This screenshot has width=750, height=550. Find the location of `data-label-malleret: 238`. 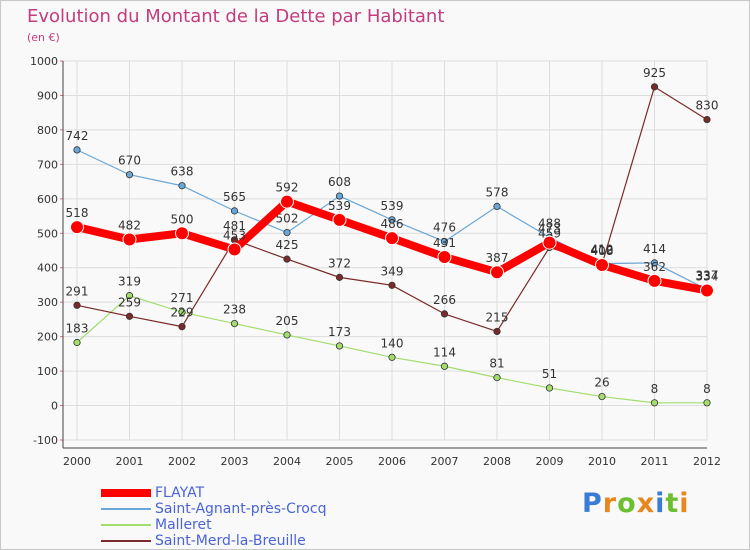

data-label-malleret: 238 is located at coordinates (234, 310).